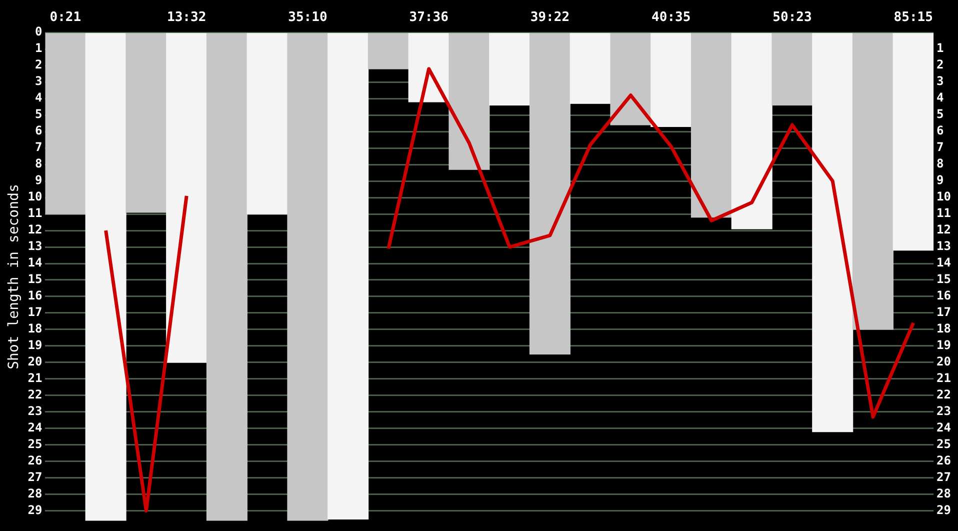 This screenshot has width=958, height=531. Describe the element at coordinates (35, 477) in the screenshot. I see `y-tick-label: 27` at that location.